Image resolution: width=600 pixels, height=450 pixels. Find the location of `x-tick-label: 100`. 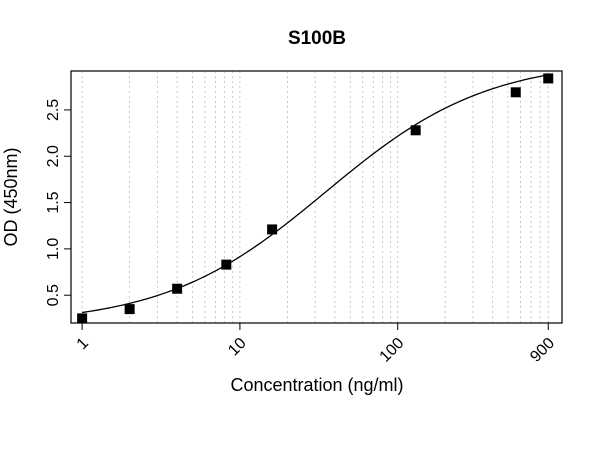

x-tick-label: 100 is located at coordinates (392, 350).